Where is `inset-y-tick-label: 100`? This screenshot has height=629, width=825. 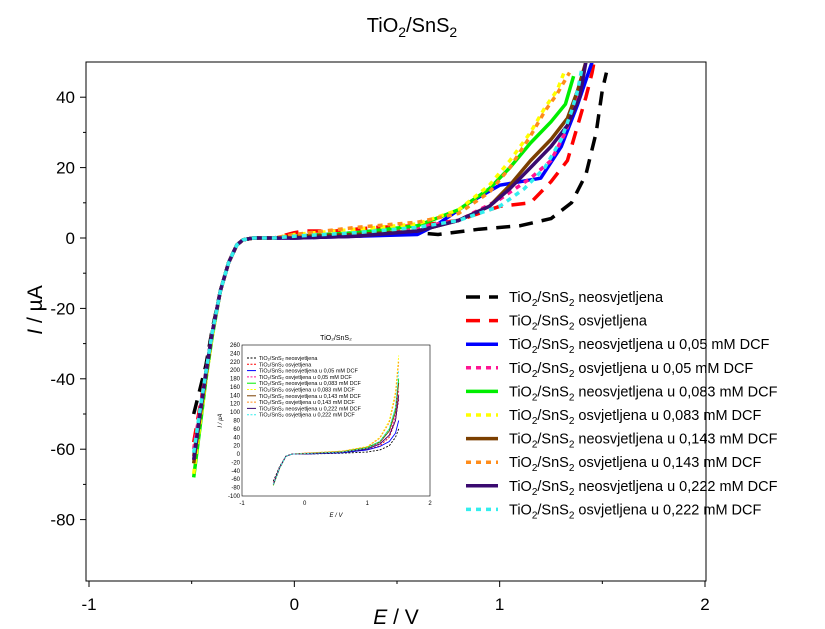 inset-y-tick-label: 100 is located at coordinates (235, 413).